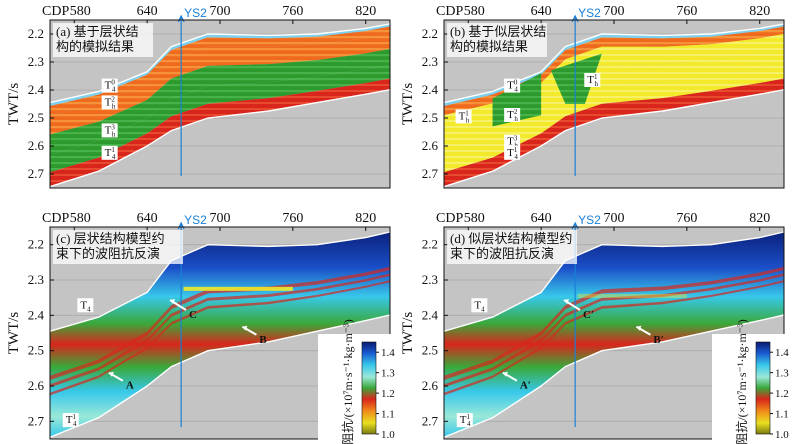 This screenshot has width=795, height=444. Describe the element at coordinates (588, 315) in the screenshot. I see `annotation-label: C′` at that location.